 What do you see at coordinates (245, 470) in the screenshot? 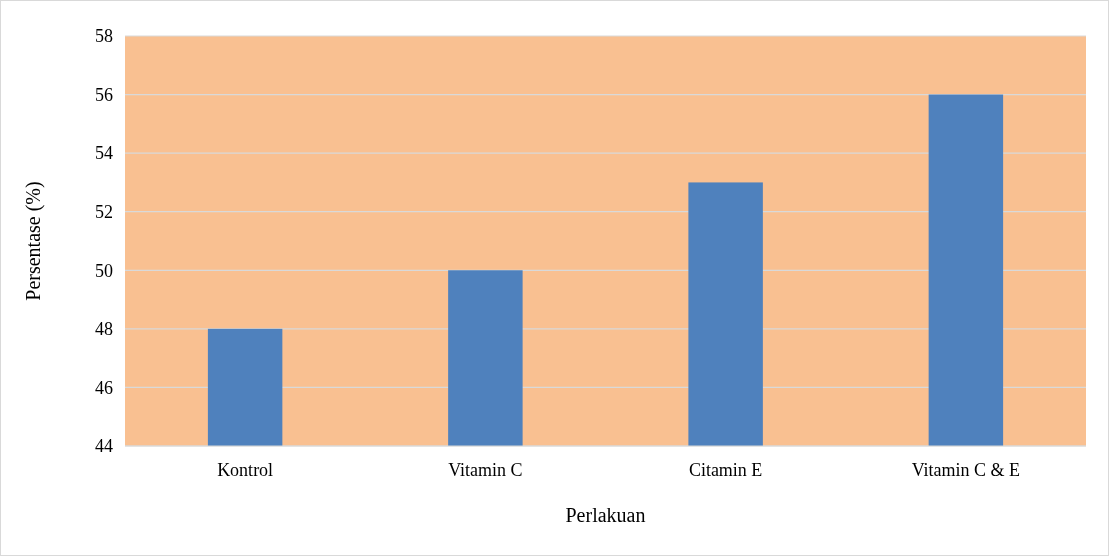
I see `x-tick-label: Kontrol` at bounding box center [245, 470].